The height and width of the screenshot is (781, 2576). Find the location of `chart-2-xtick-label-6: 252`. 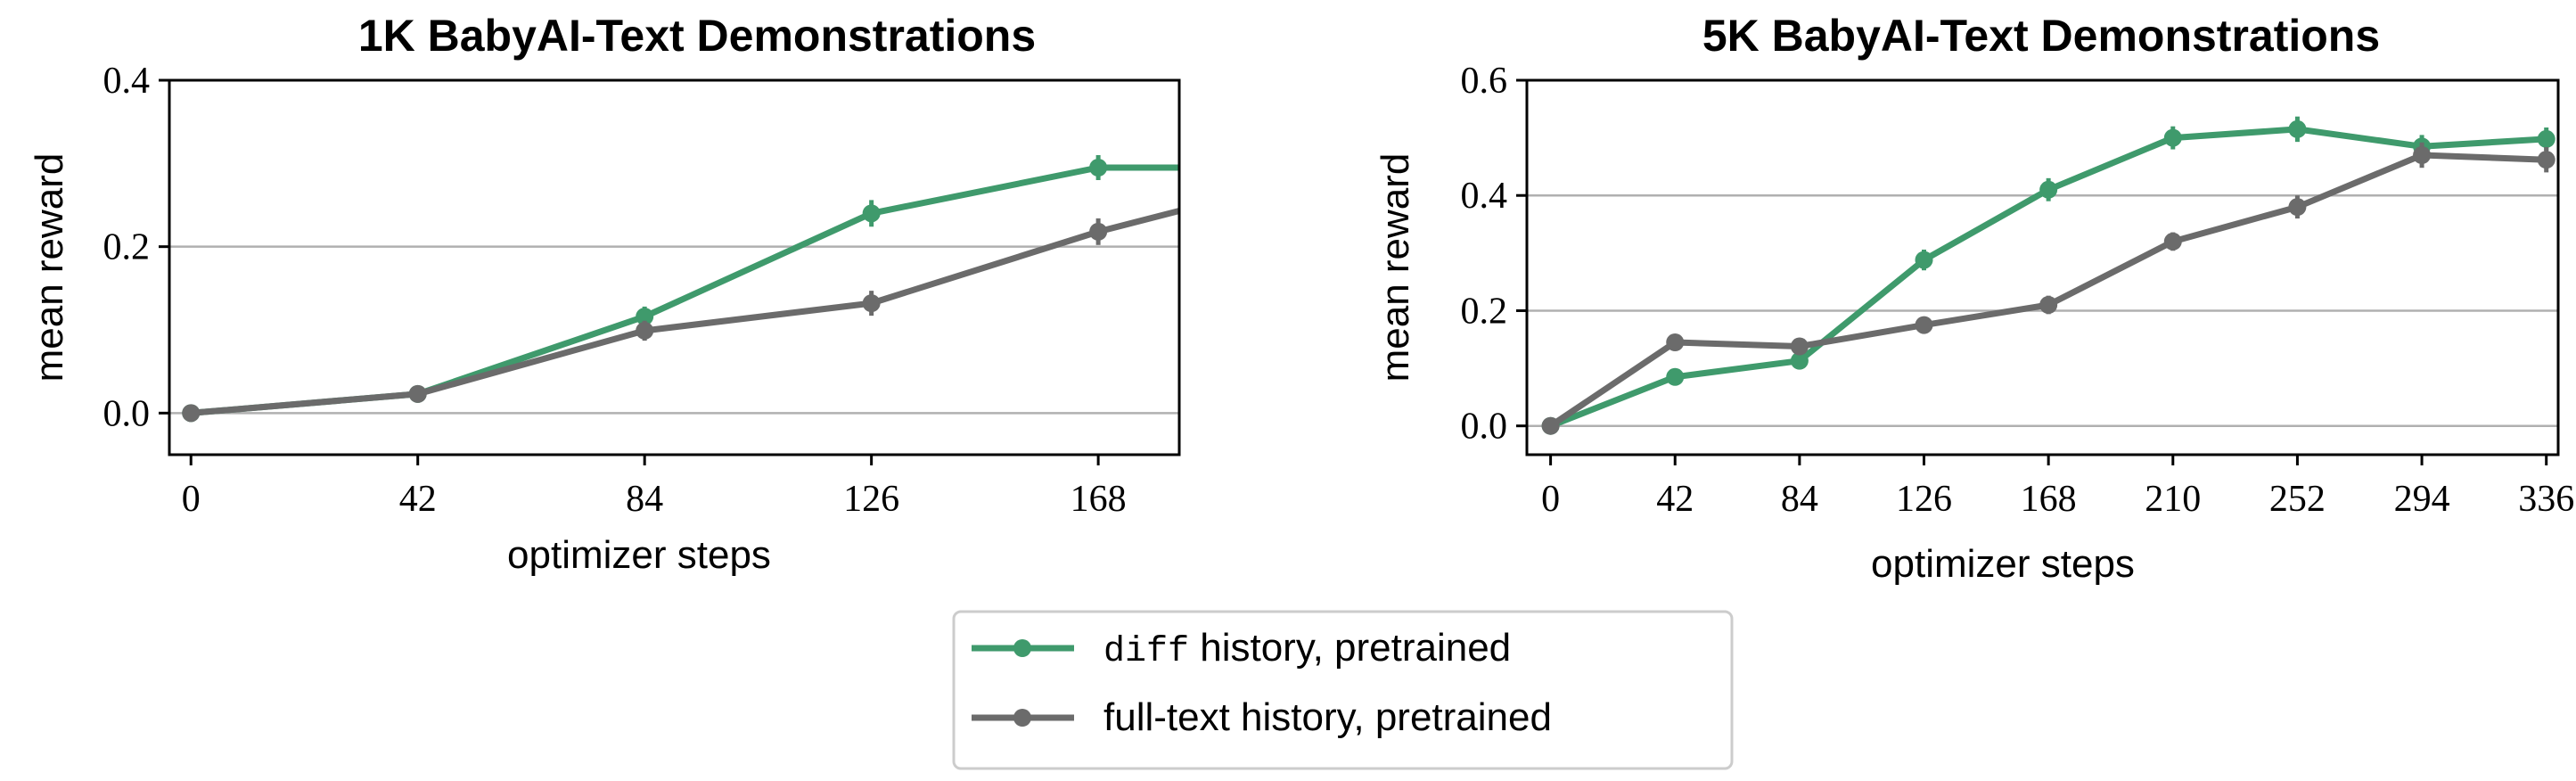

chart-2-xtick-label-6: 252 is located at coordinates (2298, 499).